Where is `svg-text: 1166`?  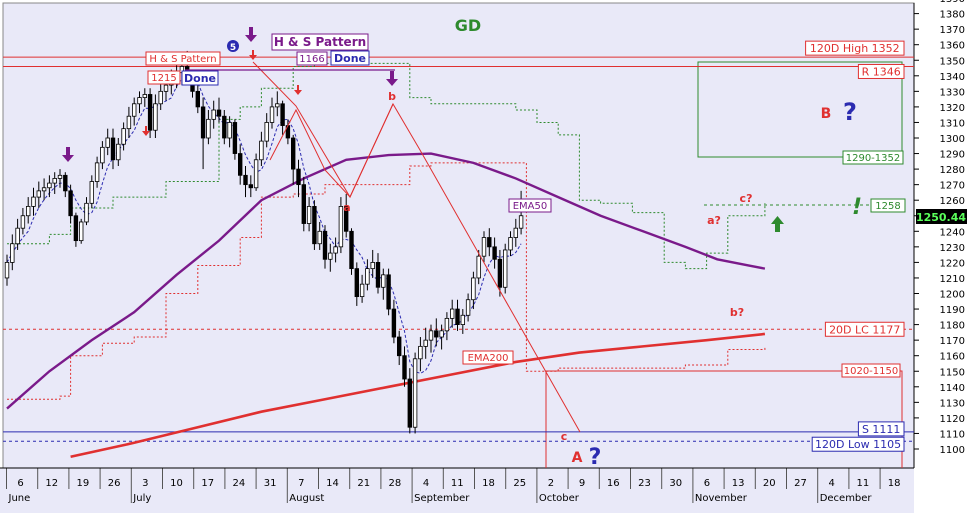
svg-text: 1166 is located at coordinates (311, 59).